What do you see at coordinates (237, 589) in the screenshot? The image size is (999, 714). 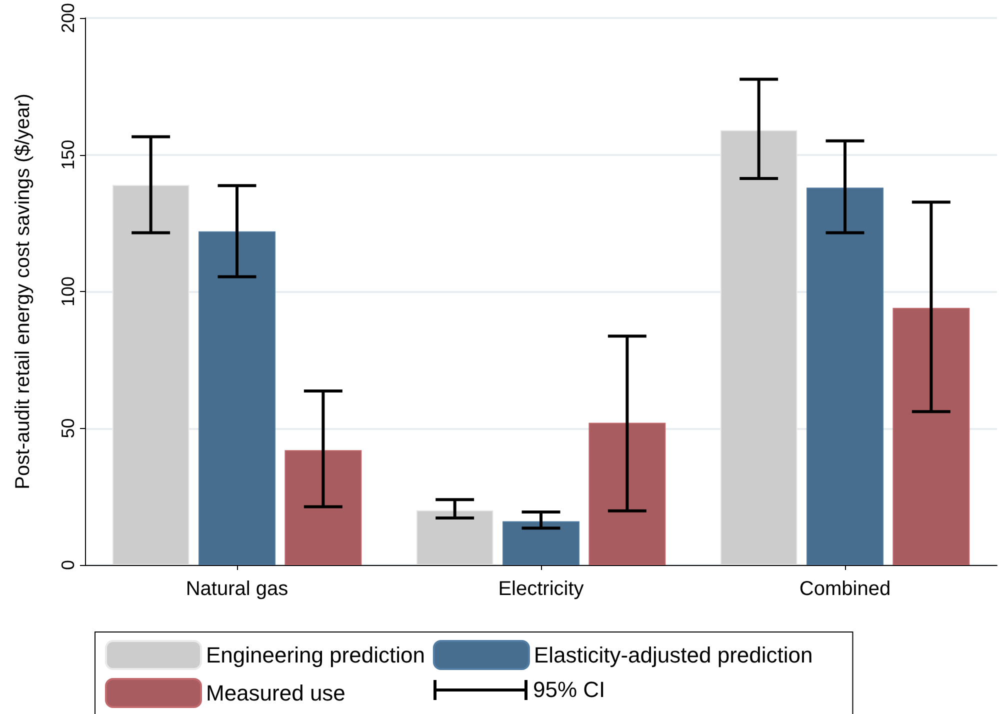 I see `x-tick-label: Natural gas` at bounding box center [237, 589].